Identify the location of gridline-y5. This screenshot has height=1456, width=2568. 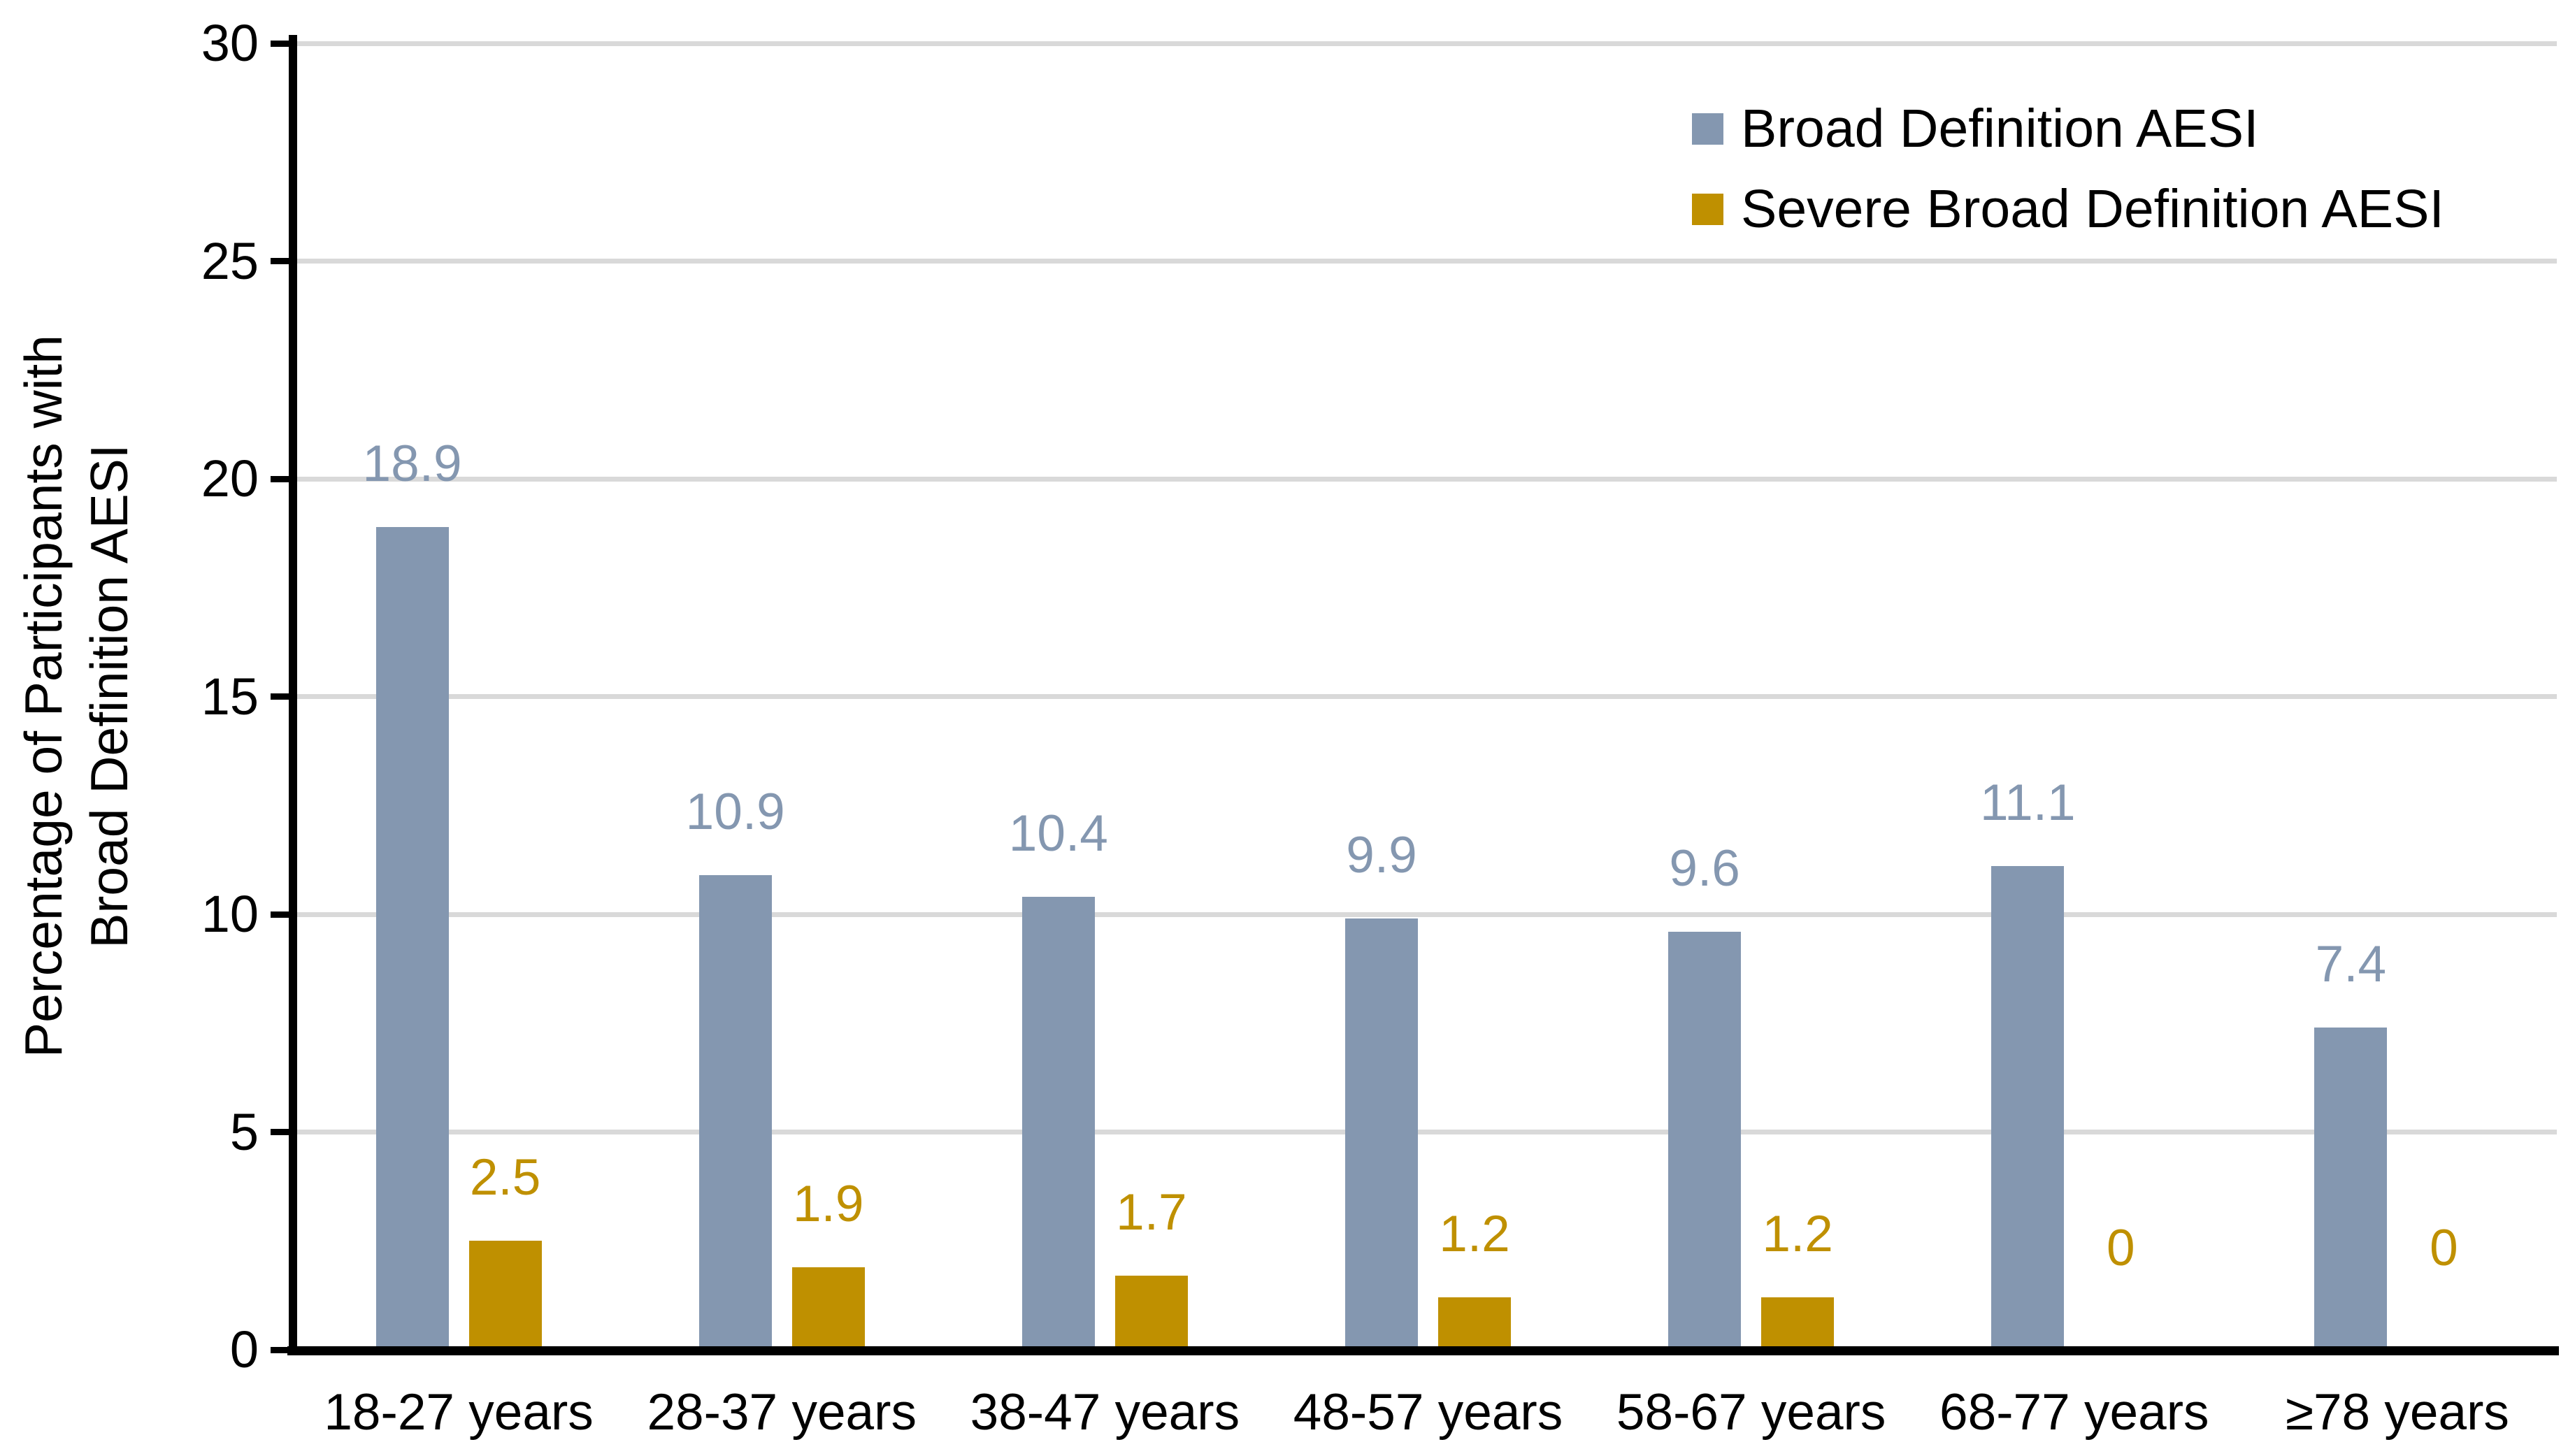
(1427, 1132).